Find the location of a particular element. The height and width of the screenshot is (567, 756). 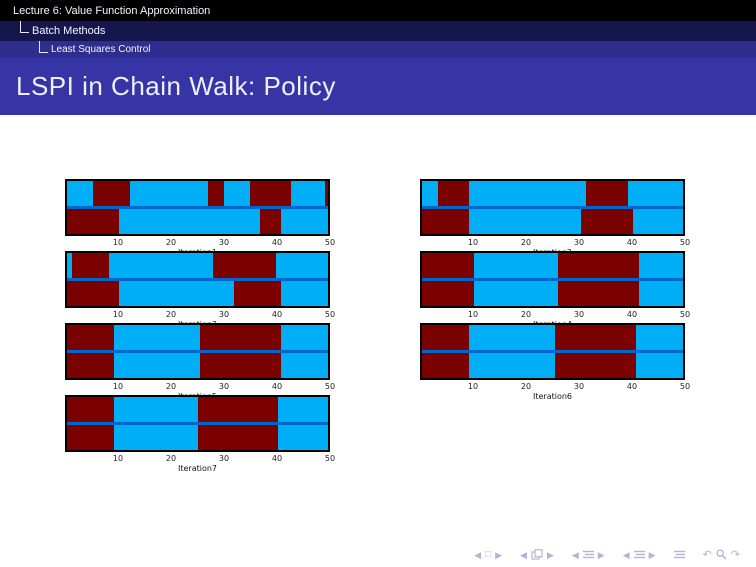

policy-chart-iteration3: 1020304050Iteration3 is located at coordinates (200, 290).